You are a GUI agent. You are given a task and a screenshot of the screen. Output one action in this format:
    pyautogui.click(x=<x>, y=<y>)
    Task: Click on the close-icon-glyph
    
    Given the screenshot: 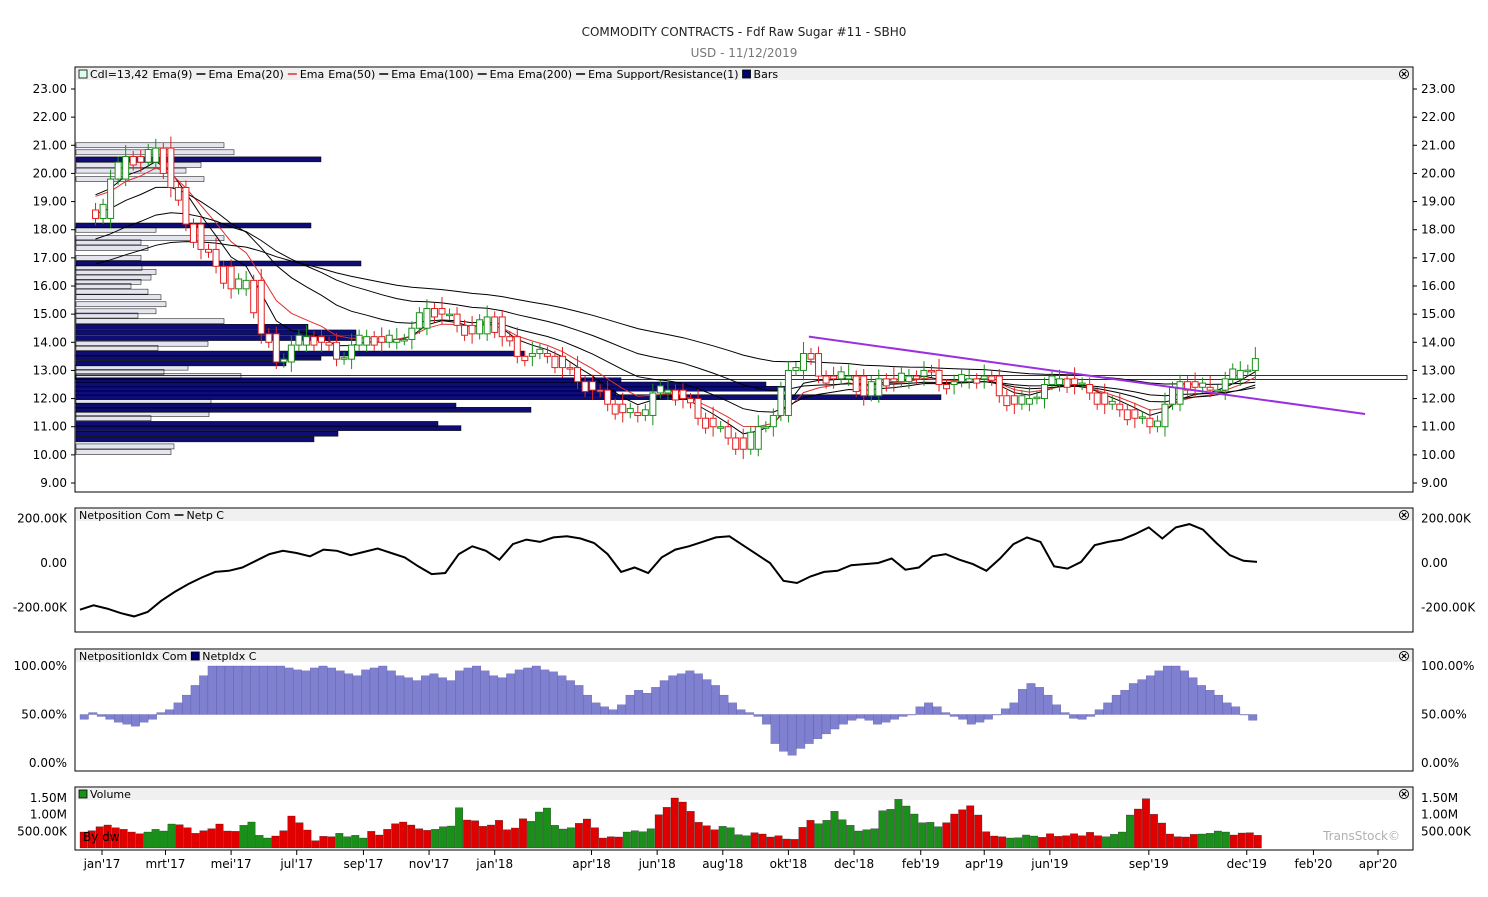 What is the action you would take?
    pyautogui.click(x=1404, y=74)
    